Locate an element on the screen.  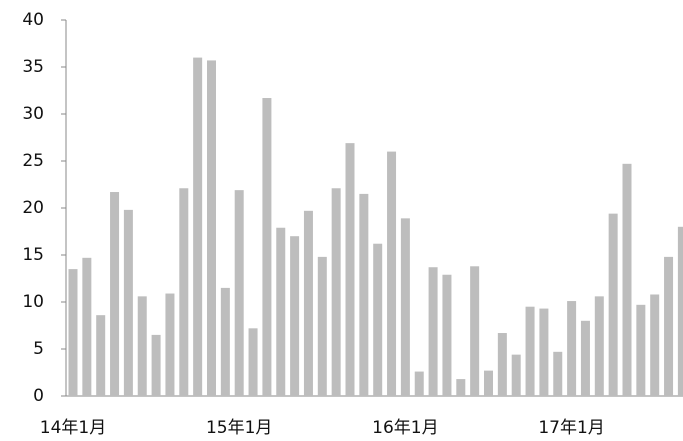
y-tick-label: 10 is located at coordinates (33, 302).